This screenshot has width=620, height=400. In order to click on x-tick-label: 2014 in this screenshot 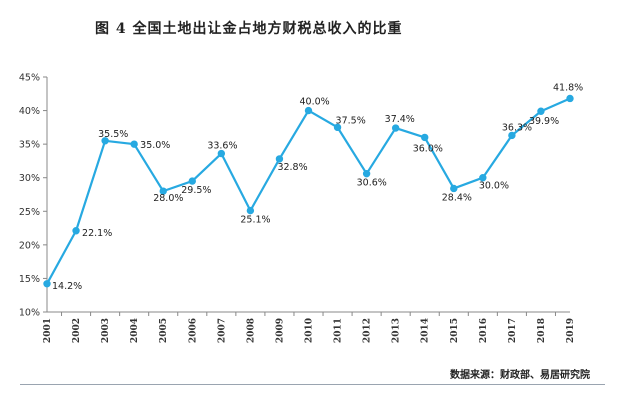, I will do `click(426, 330)`.